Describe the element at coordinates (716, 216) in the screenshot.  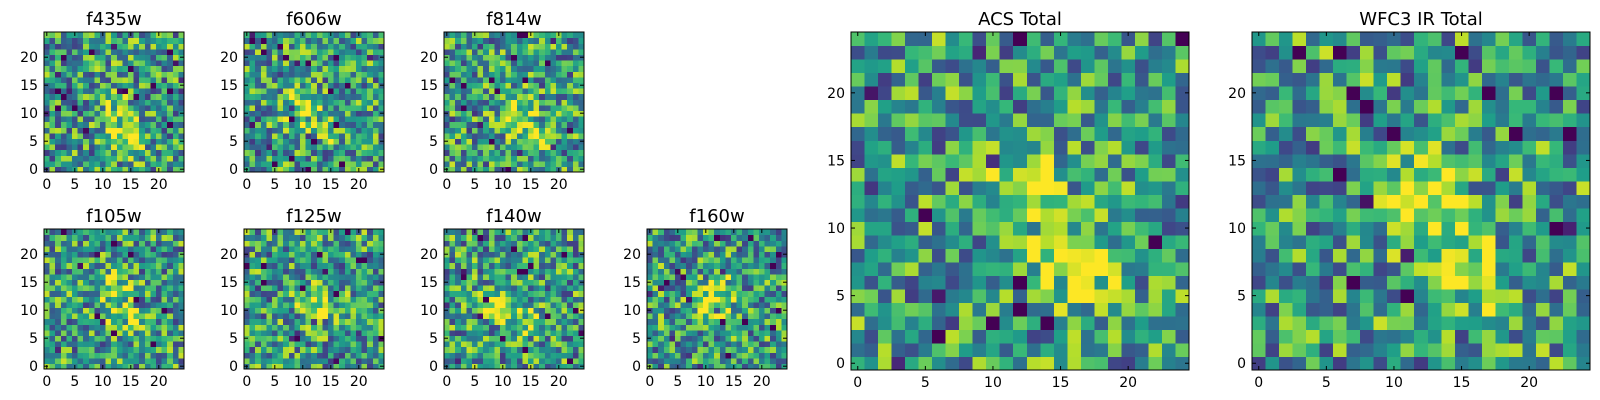
I see `panel-title: f160w` at that location.